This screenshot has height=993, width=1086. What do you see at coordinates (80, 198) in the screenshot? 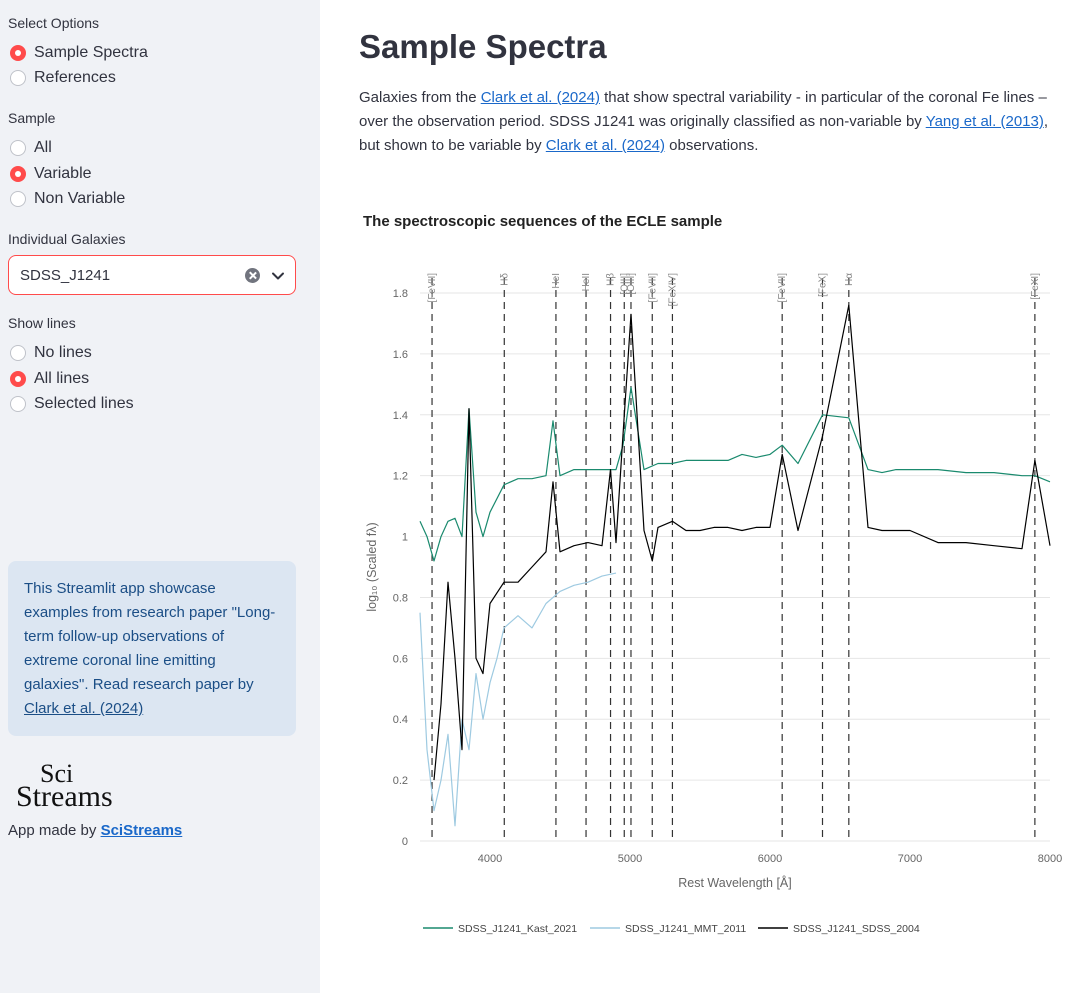
I see `radio-label: Non Variable` at bounding box center [80, 198].